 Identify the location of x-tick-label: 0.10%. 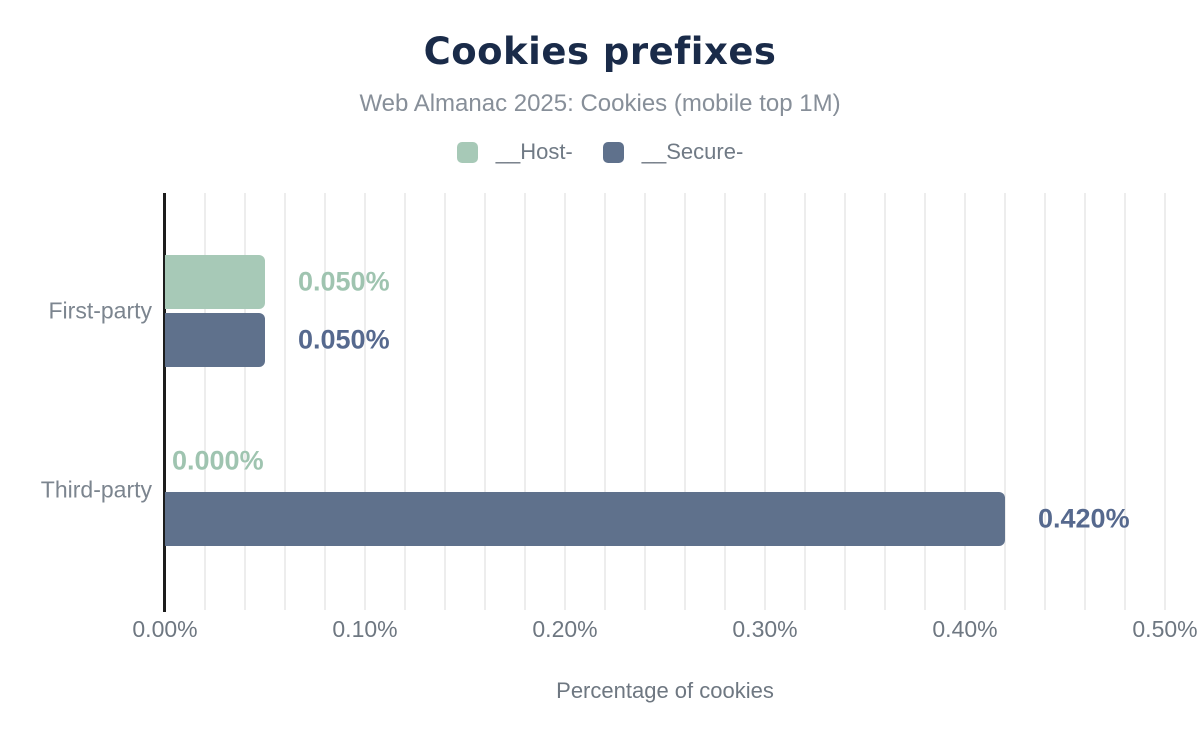
(365, 629).